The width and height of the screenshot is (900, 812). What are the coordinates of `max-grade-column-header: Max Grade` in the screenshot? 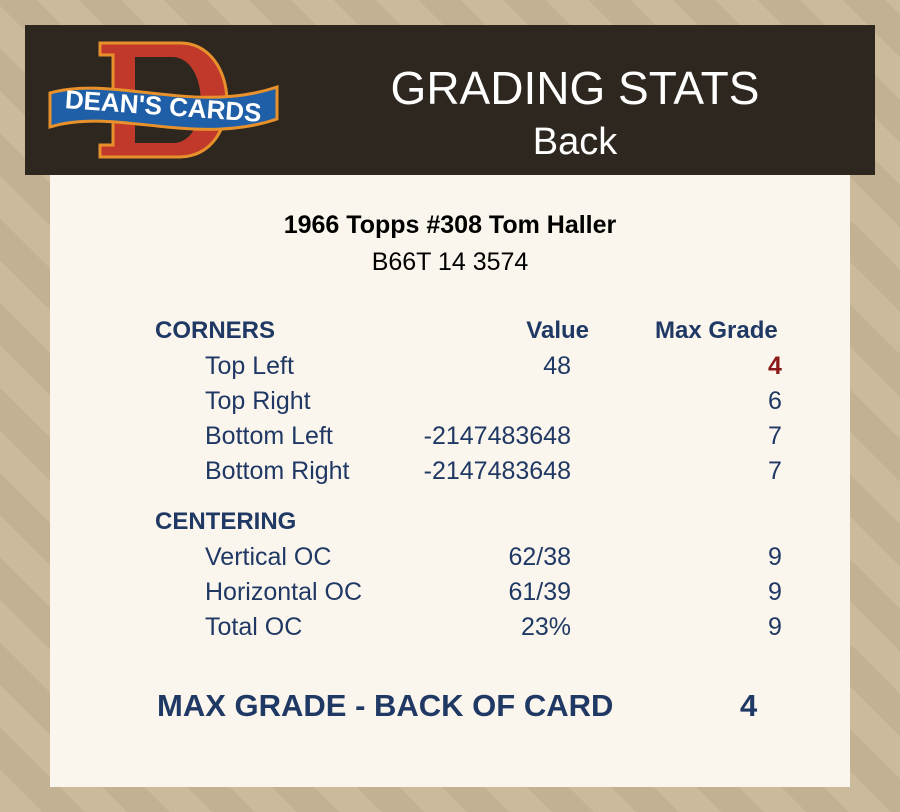 It's located at (716, 330).